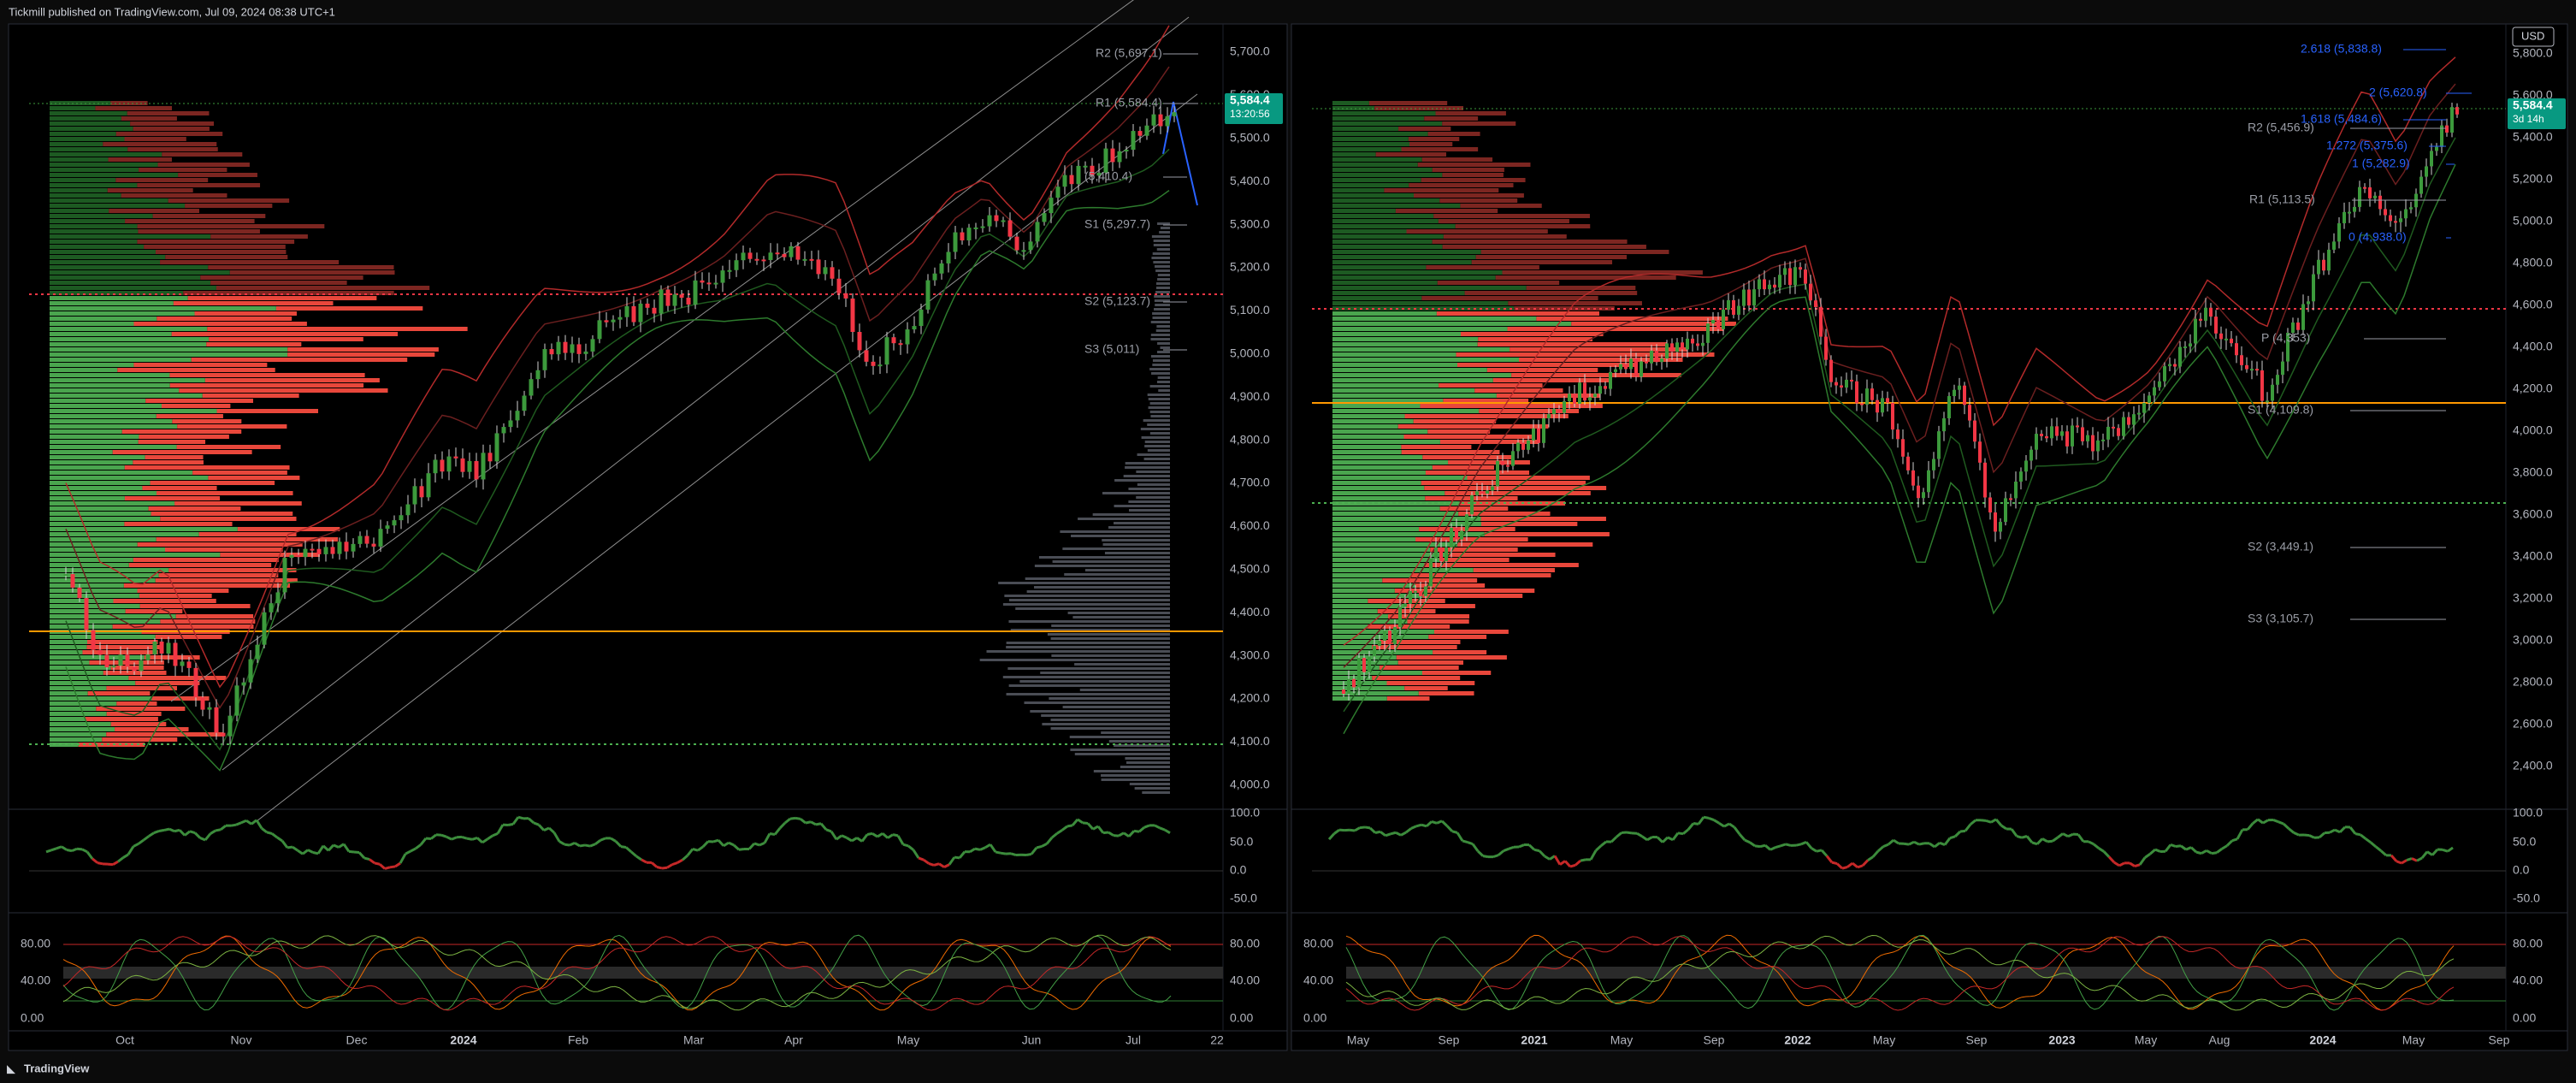 This screenshot has height=1083, width=2576. What do you see at coordinates (1714, 1040) in the screenshot?
I see `time-axis-label: Sep` at bounding box center [1714, 1040].